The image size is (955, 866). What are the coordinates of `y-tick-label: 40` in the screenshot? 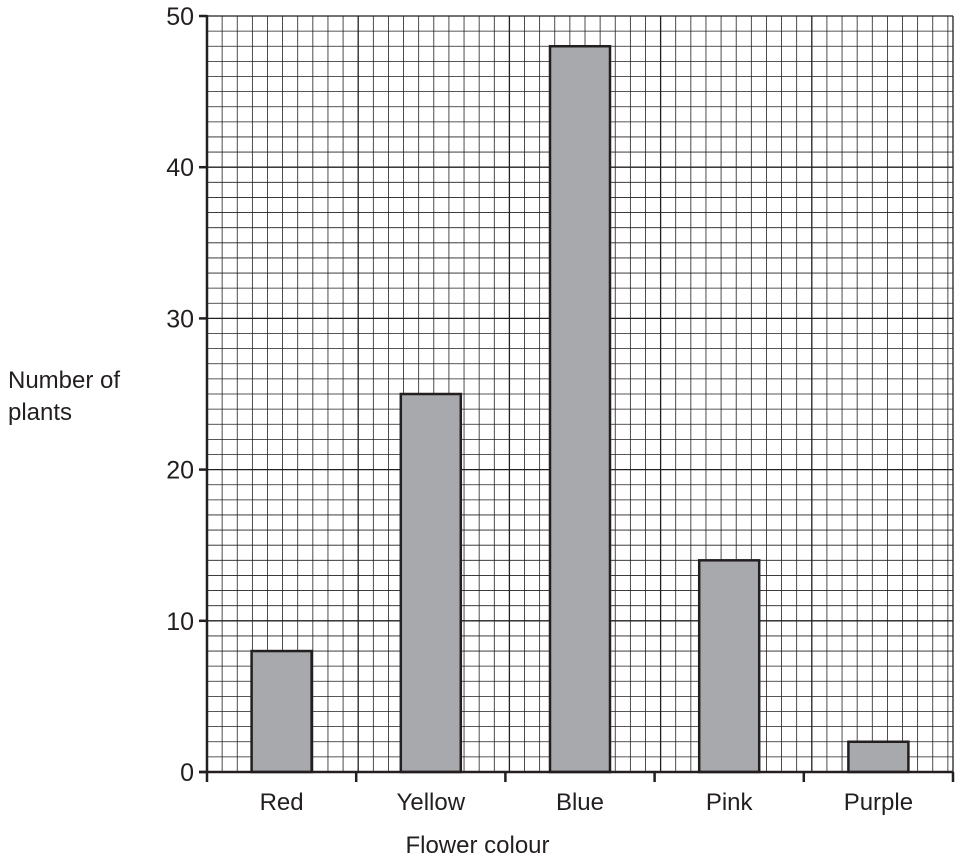 It's located at (180, 168).